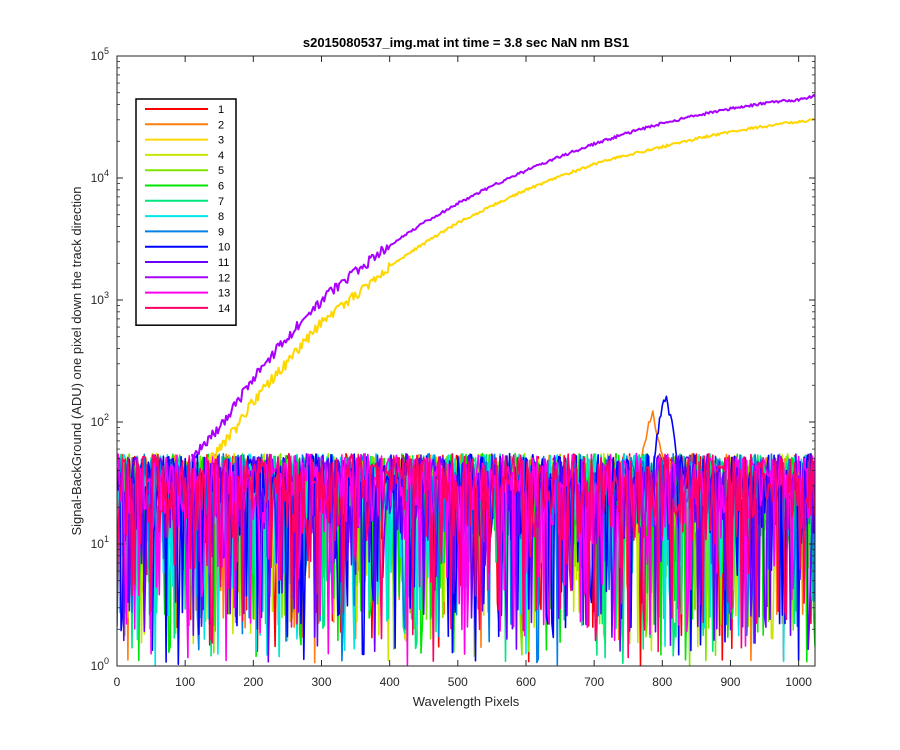 This screenshot has width=900, height=750. What do you see at coordinates (100, 54) in the screenshot?
I see `y-tick-label: 10⁵` at bounding box center [100, 54].